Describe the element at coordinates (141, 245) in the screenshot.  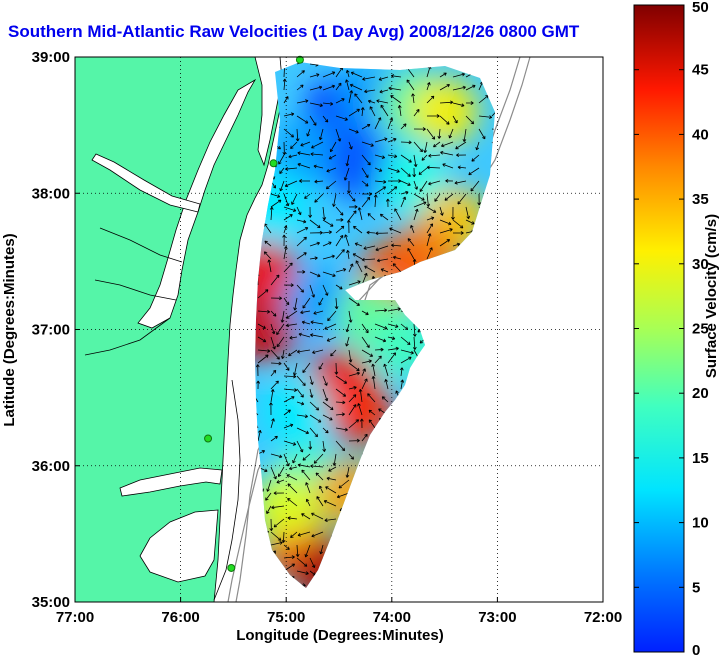
I see `rappahannock-river` at that location.